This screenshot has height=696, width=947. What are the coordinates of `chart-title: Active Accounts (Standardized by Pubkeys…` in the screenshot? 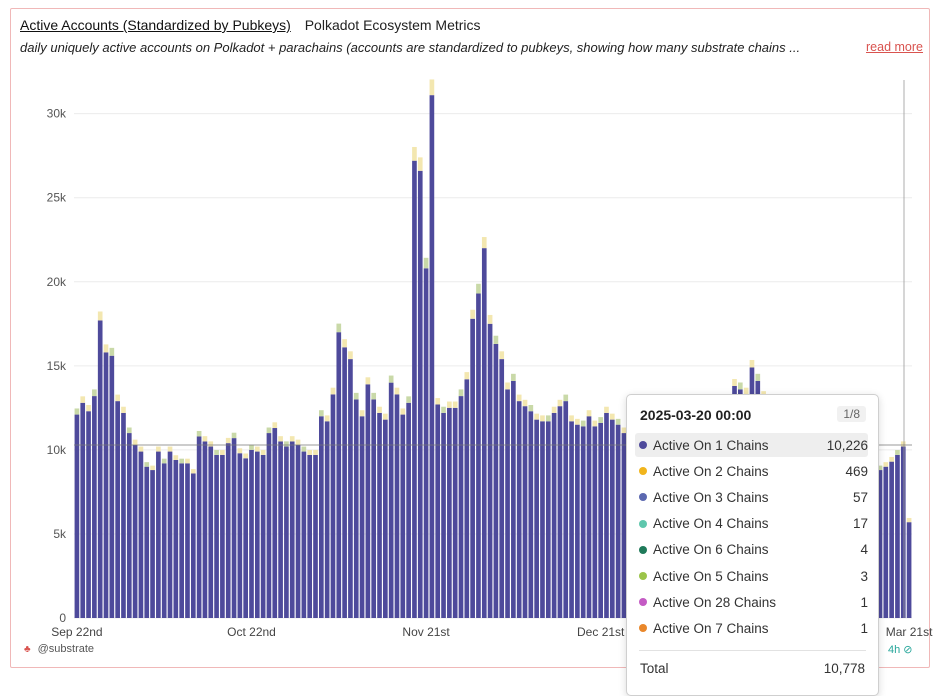 It's located at (155, 25).